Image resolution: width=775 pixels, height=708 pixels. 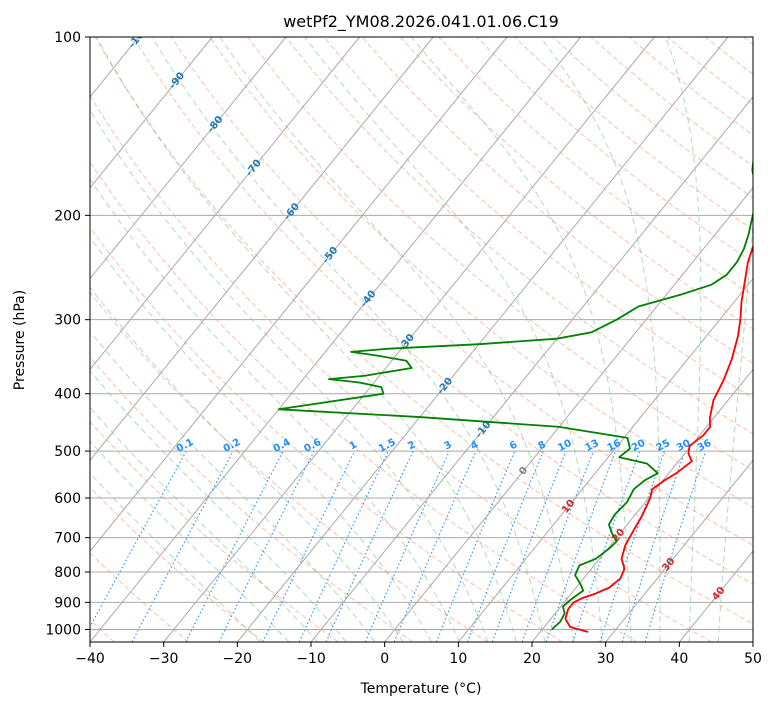 What do you see at coordinates (606, 659) in the screenshot?
I see `x-tick-label: 30` at bounding box center [606, 659].